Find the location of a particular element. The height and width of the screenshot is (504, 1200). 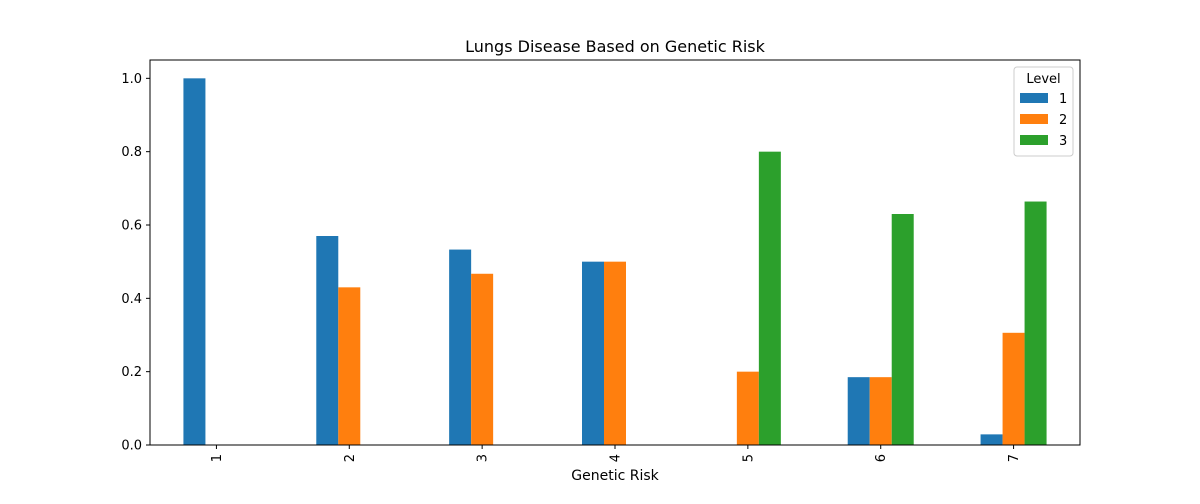

legend-frame is located at coordinates (1043, 111).